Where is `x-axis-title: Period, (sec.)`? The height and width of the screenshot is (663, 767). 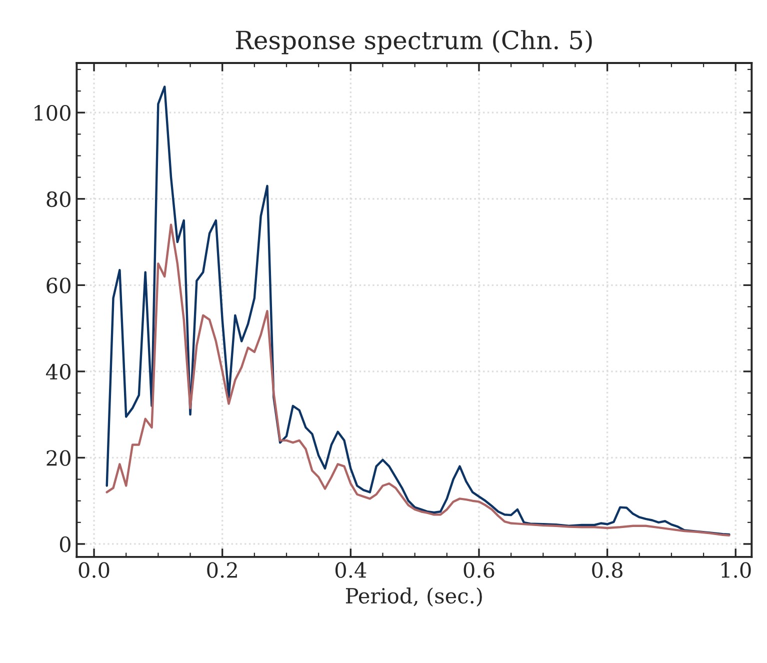
x-axis-title: Period, (sec.) is located at coordinates (414, 597).